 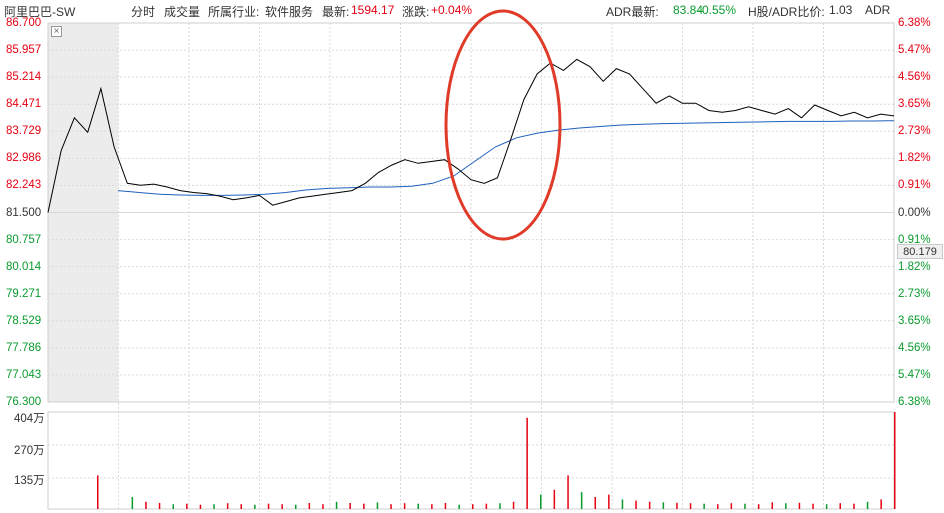 I want to click on price-tick: 80.757, so click(x=24, y=239).